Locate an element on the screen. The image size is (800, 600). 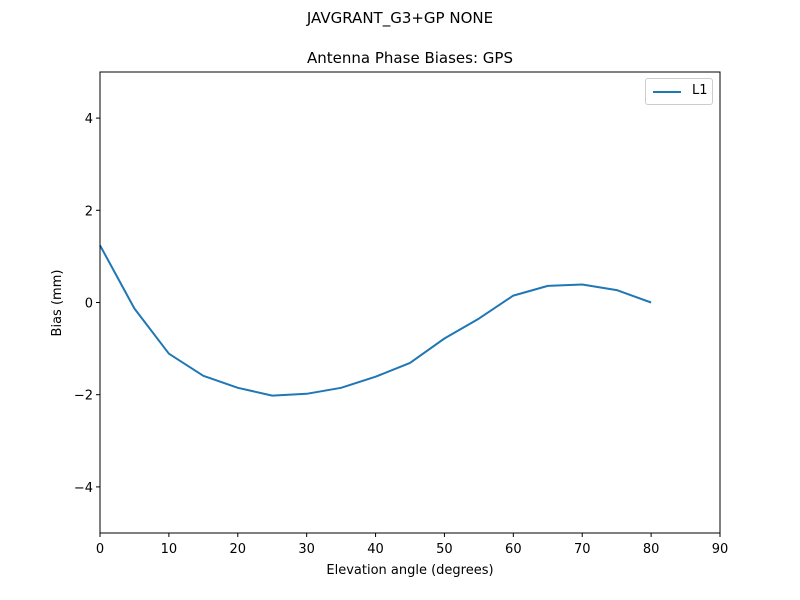
x-tick-label: 40 is located at coordinates (375, 549).